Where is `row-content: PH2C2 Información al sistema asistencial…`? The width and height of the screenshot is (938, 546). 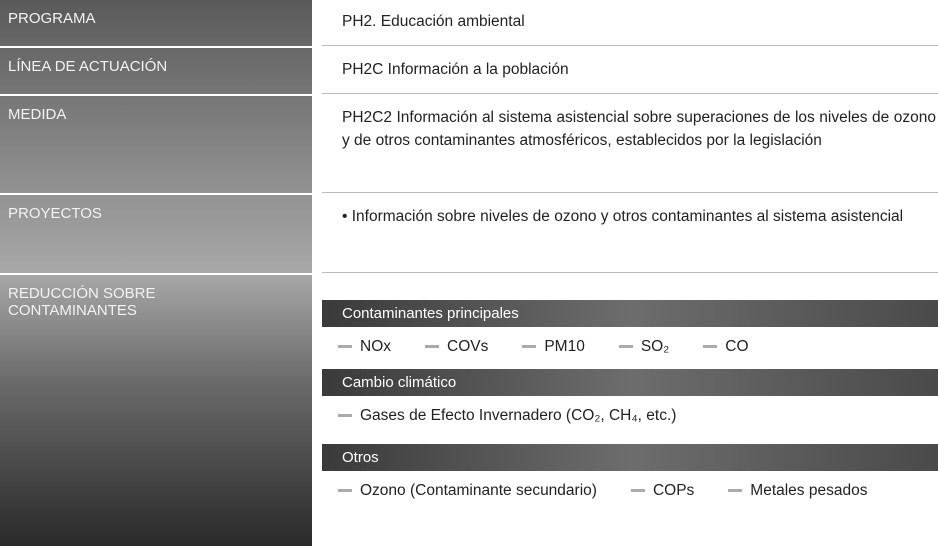 row-content: PH2C2 Información al sistema asistencial… is located at coordinates (630, 144).